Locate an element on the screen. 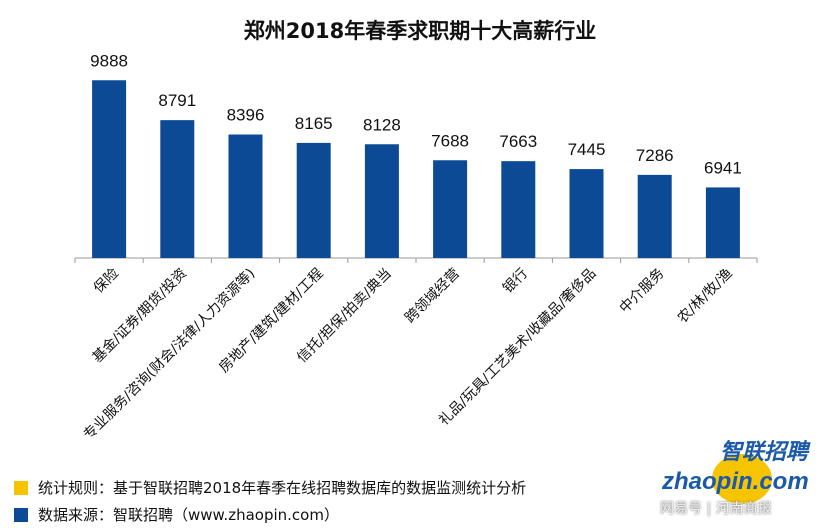 This screenshot has height=528, width=827. legend-item-rule: 统计规则：基于智联招聘2018年春季在线招聘数据库的数据监测统计分析 is located at coordinates (270, 487).